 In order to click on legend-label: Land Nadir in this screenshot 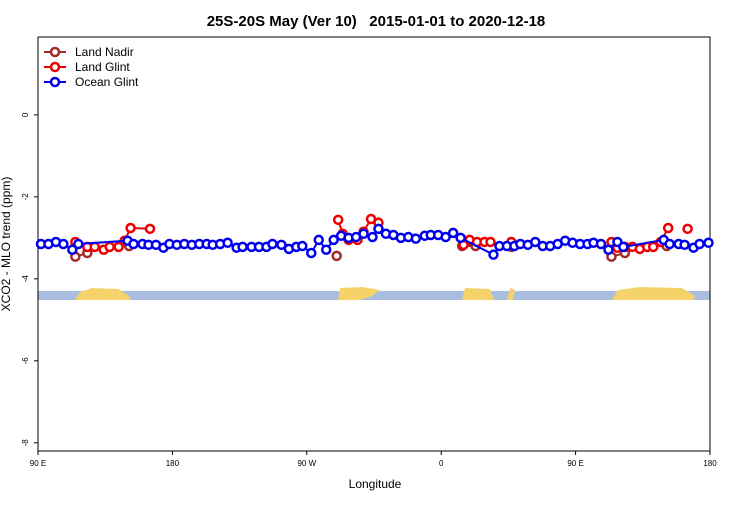, I will do `click(104, 52)`.